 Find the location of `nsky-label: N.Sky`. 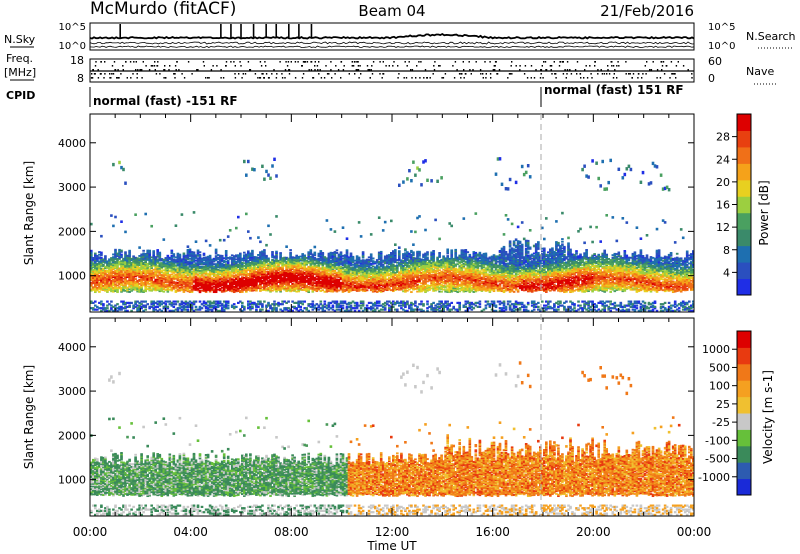

nsky-label: N.Sky is located at coordinates (20, 39).